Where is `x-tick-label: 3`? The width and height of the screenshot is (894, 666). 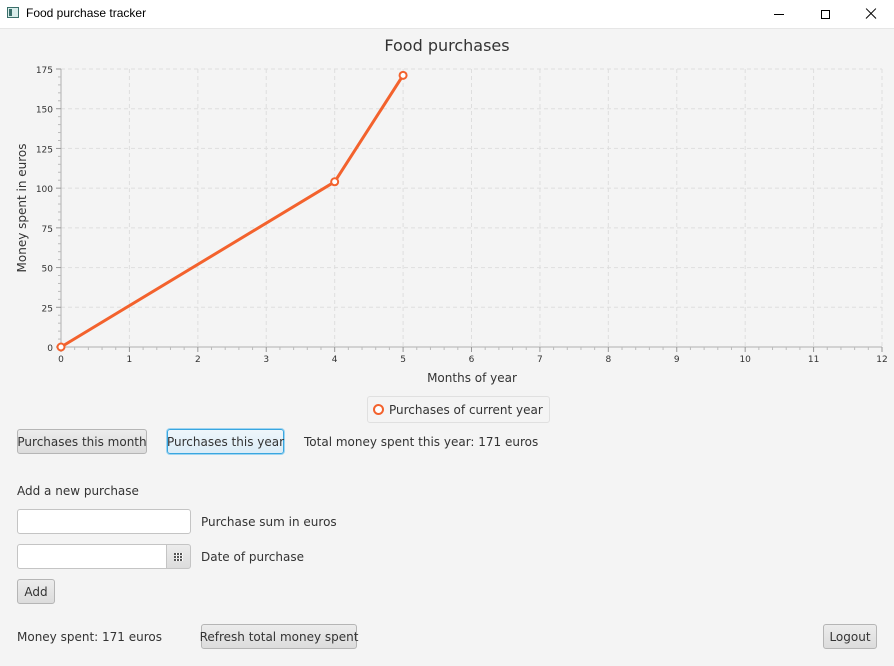
x-tick-label: 3 is located at coordinates (266, 360).